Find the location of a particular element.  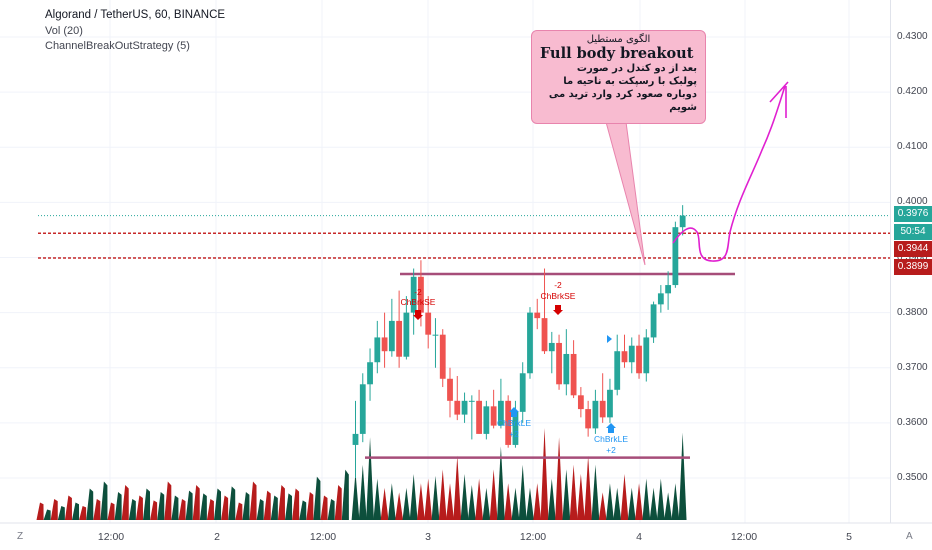

time-axis-label: 2 is located at coordinates (217, 537).